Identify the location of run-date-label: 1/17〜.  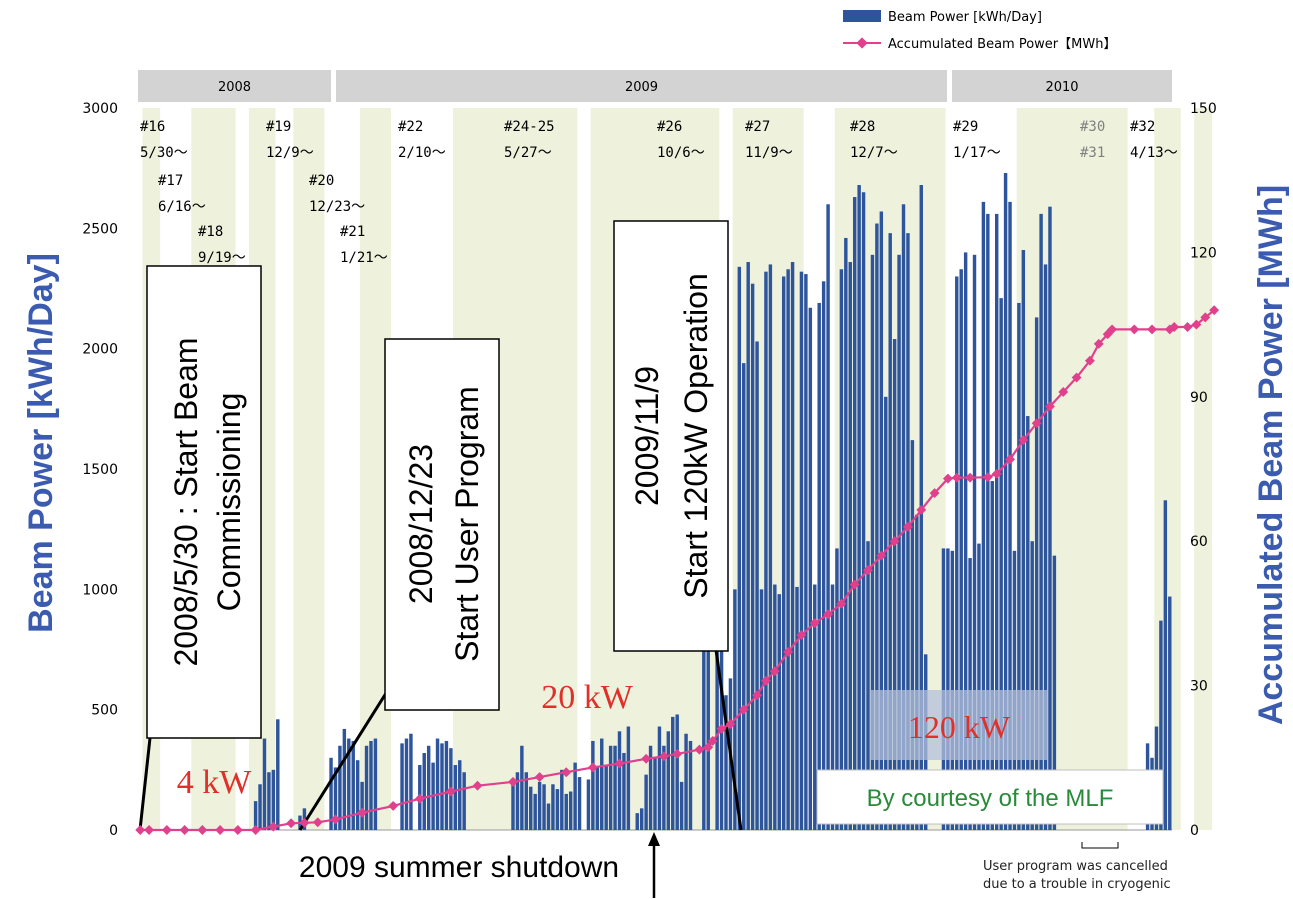
(977, 153).